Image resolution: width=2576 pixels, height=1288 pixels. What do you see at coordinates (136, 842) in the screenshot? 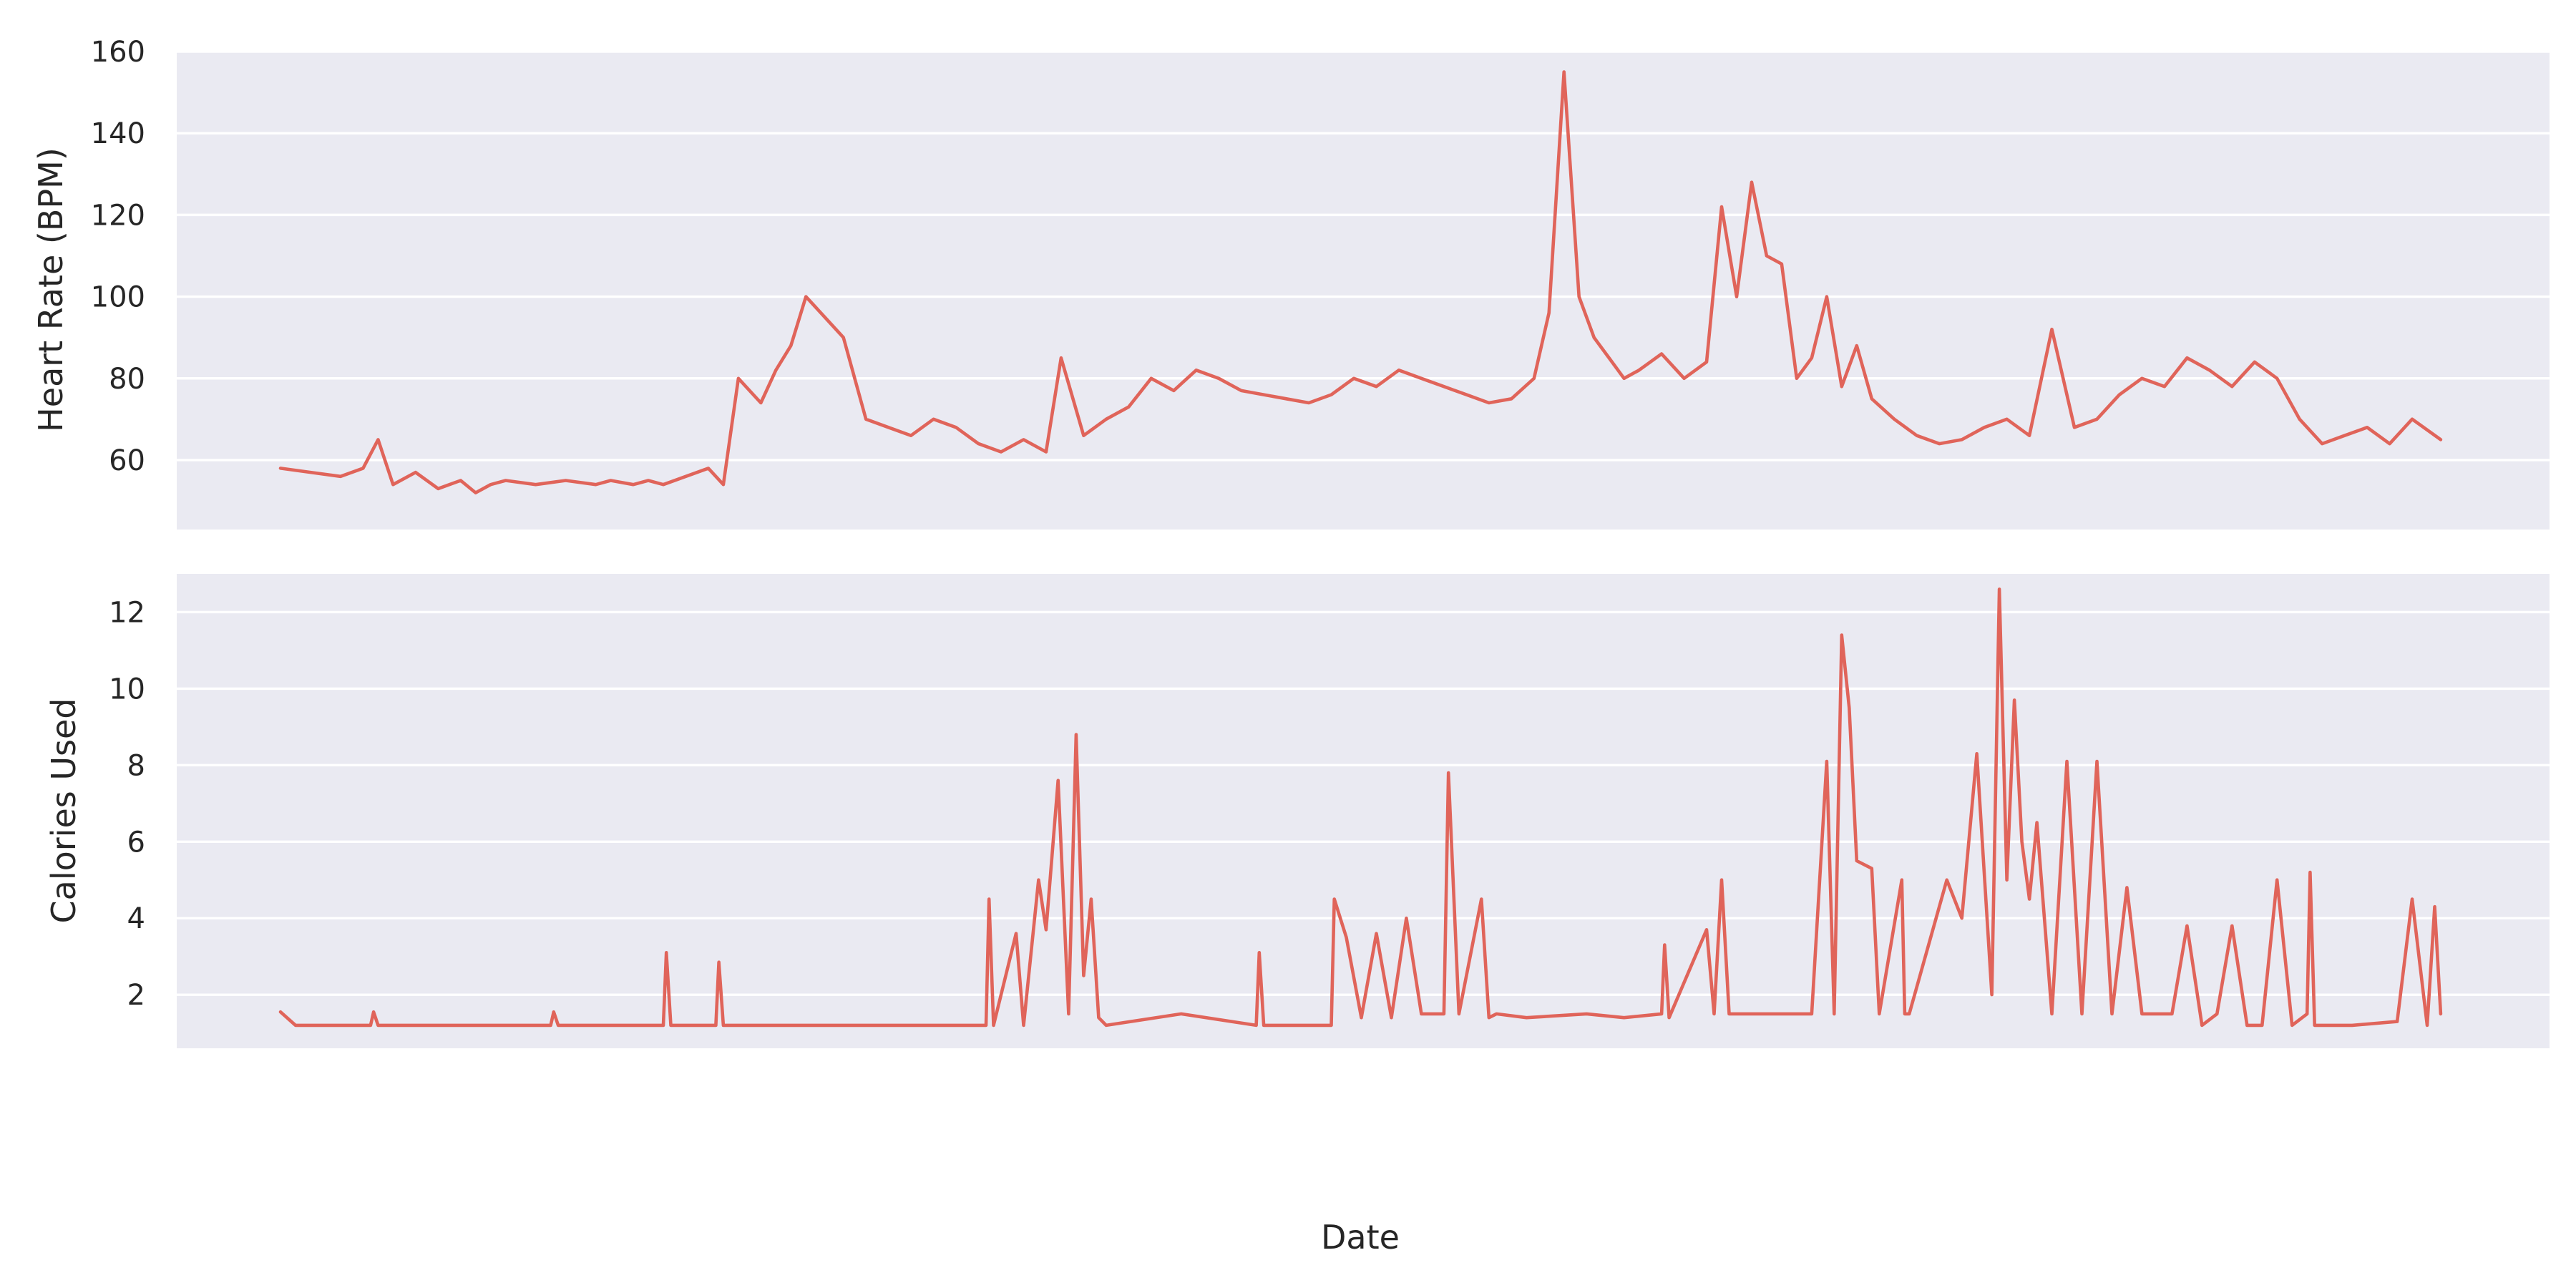
I see `calories-y-tick-label: 6` at bounding box center [136, 842].